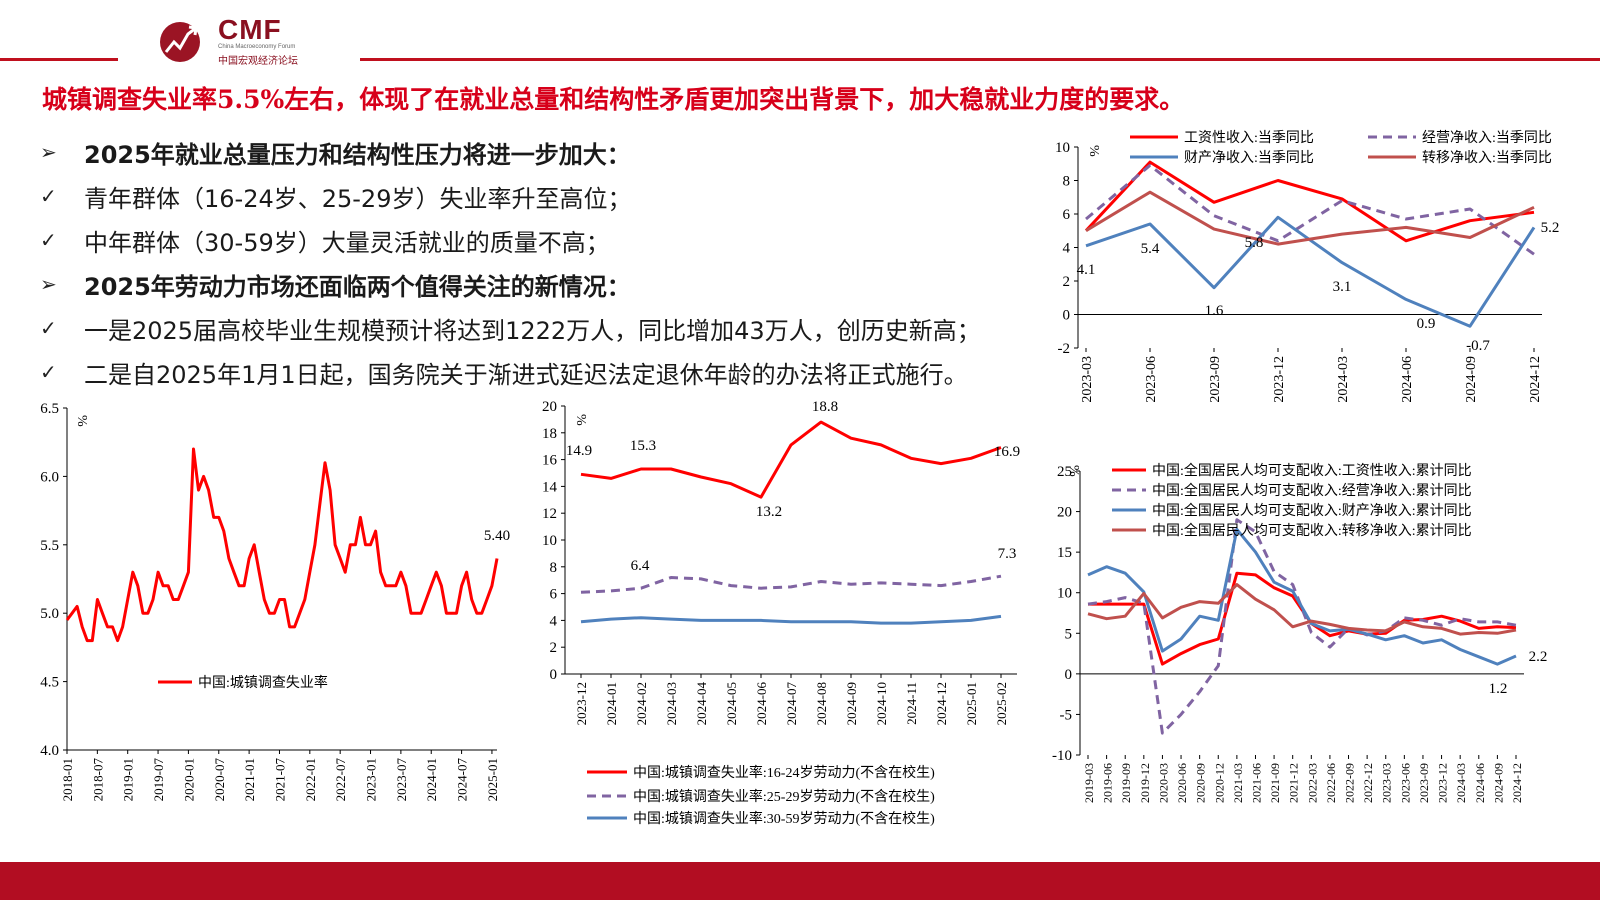 This screenshot has width=1600, height=900. Describe the element at coordinates (59, 59) in the screenshot. I see `header-rule-left` at that location.